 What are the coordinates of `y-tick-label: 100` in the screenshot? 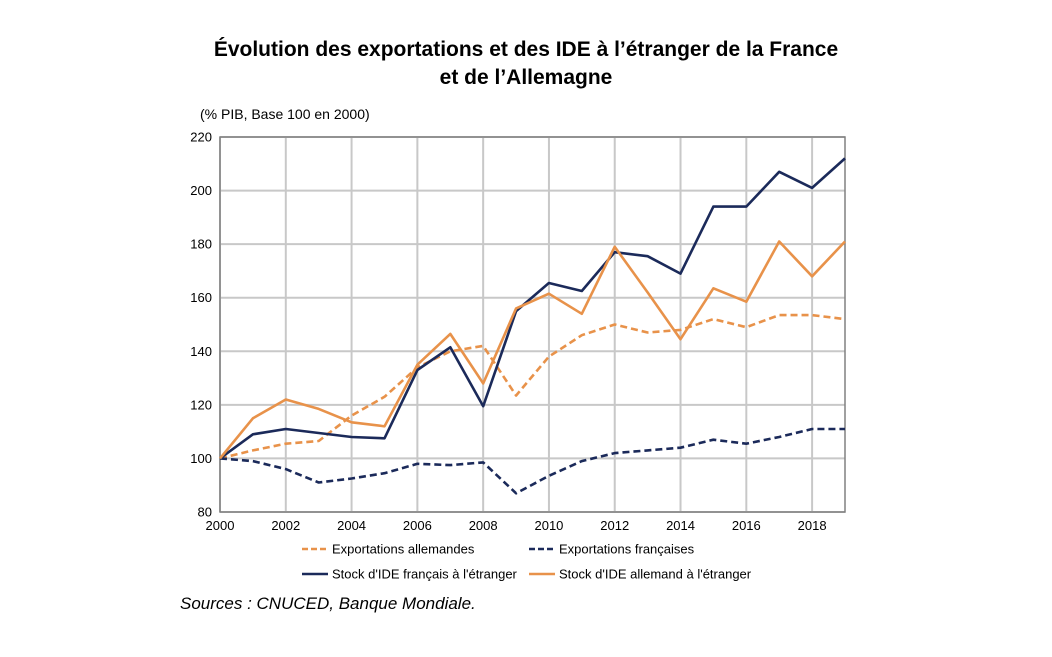 It's located at (201, 458).